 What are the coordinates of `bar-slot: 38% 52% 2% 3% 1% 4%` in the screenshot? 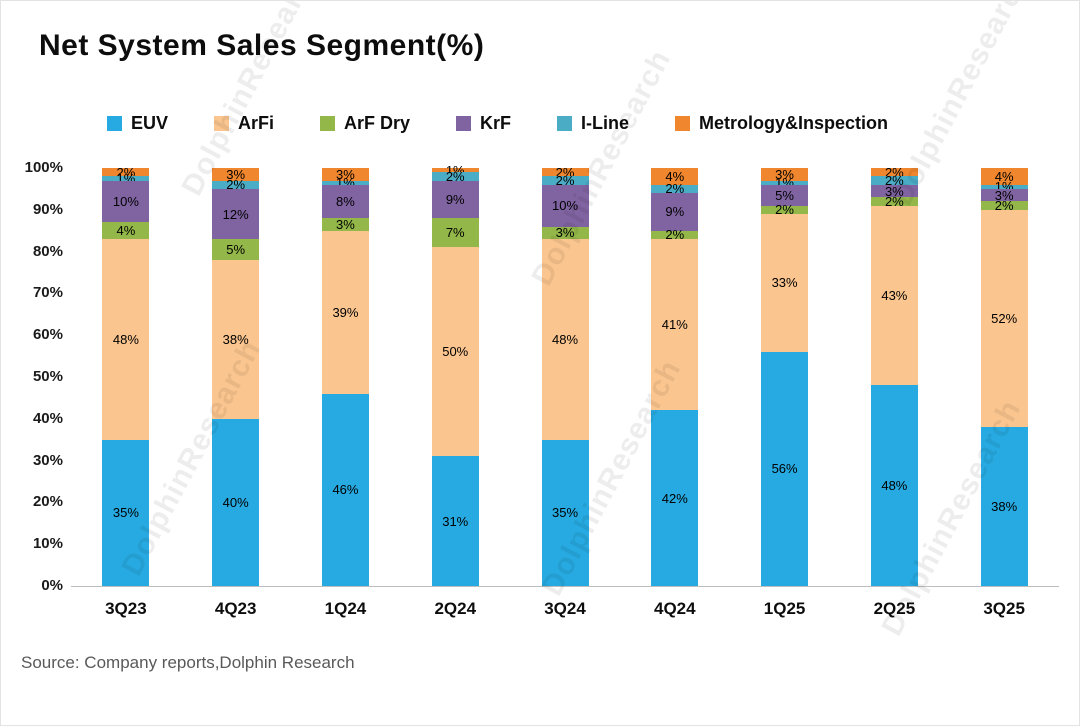 It's located at (1004, 377).